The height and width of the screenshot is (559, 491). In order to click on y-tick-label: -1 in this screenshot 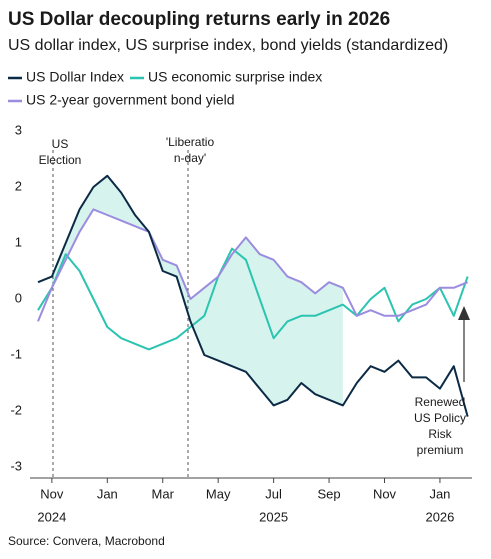, I will do `click(16, 353)`.